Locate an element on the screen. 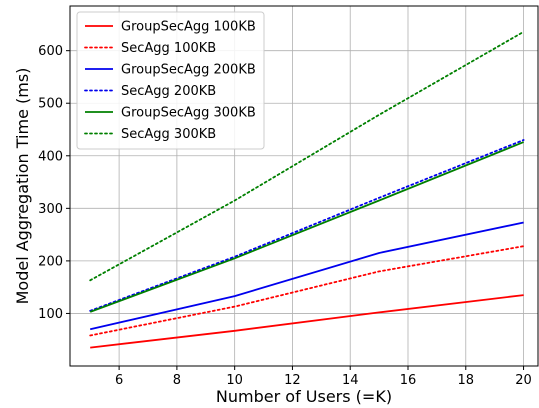 Image resolution: width=539 pixels, height=408 pixels. series-line is located at coordinates (307, 321).